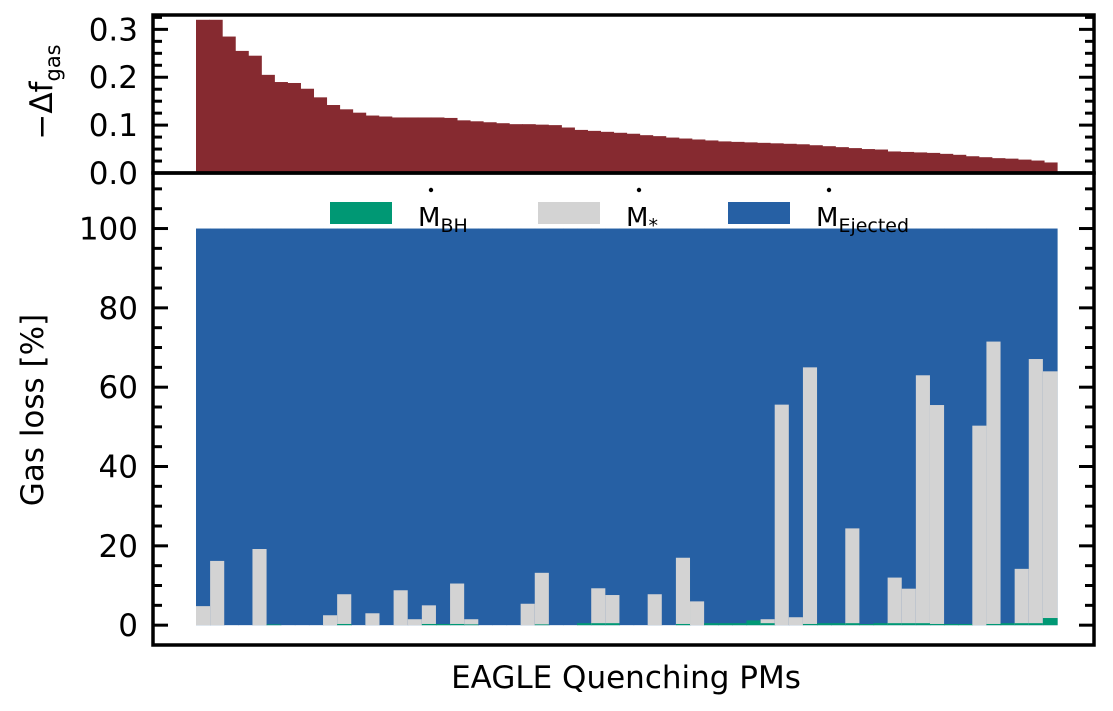 Image resolution: width=1113 pixels, height=711 pixels. I want to click on bottom-y-tick-label: 0, so click(128, 626).